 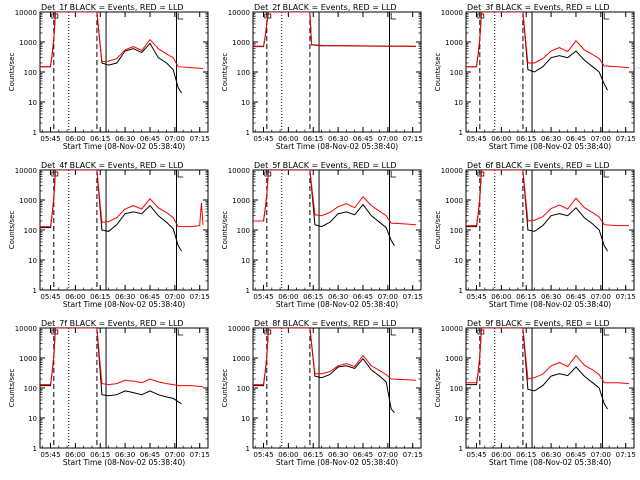 What do you see at coordinates (325, 323) in the screenshot?
I see `panel-title: Det_8f BLACK = Events, RED = LLD` at bounding box center [325, 323].